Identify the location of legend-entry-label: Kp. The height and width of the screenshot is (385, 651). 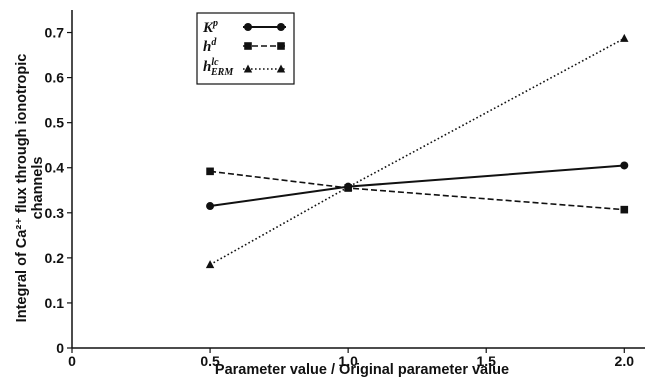
(210, 27).